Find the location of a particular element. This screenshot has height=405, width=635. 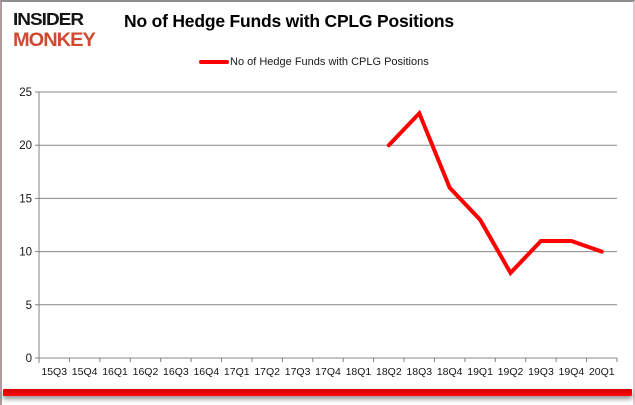

legend: No of Hedge Funds with CPLG Positions is located at coordinates (314, 62).